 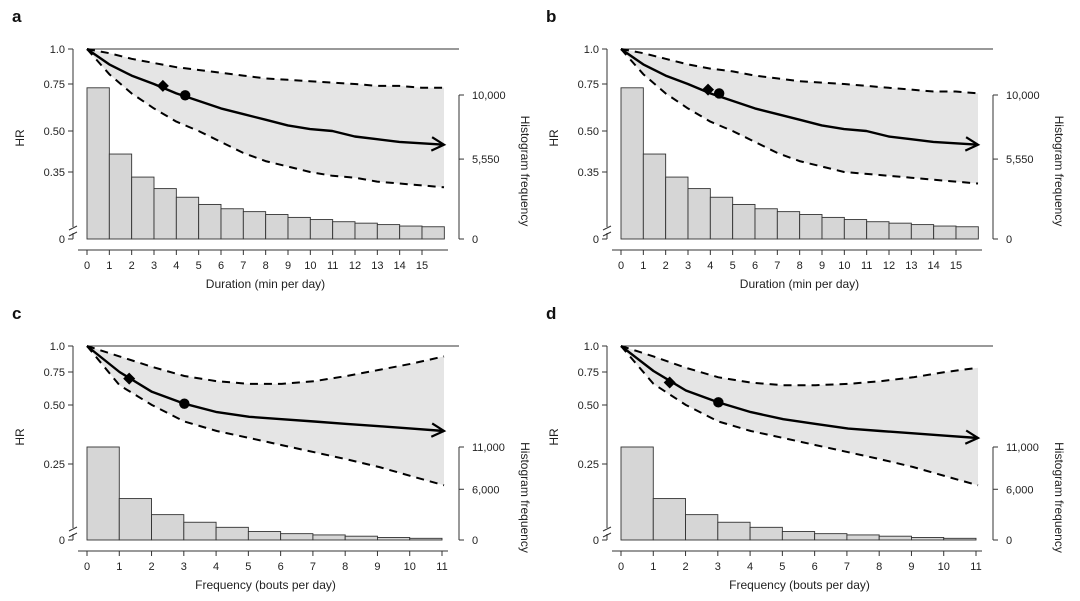 What do you see at coordinates (799, 366) in the screenshot?
I see `upper-ci-line` at bounding box center [799, 366].